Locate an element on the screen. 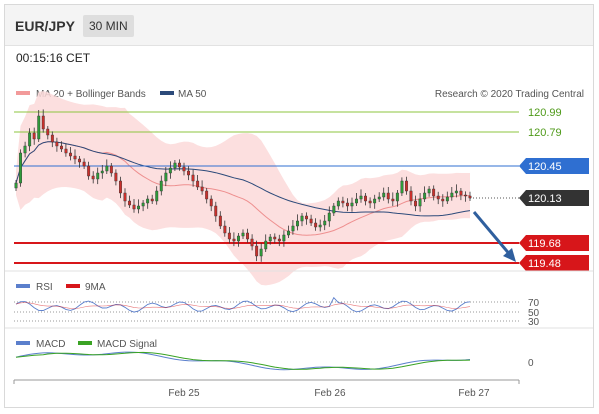 Image resolution: width=599 pixels, height=414 pixels. timestamp: 00:15:16 CET is located at coordinates (53, 58).